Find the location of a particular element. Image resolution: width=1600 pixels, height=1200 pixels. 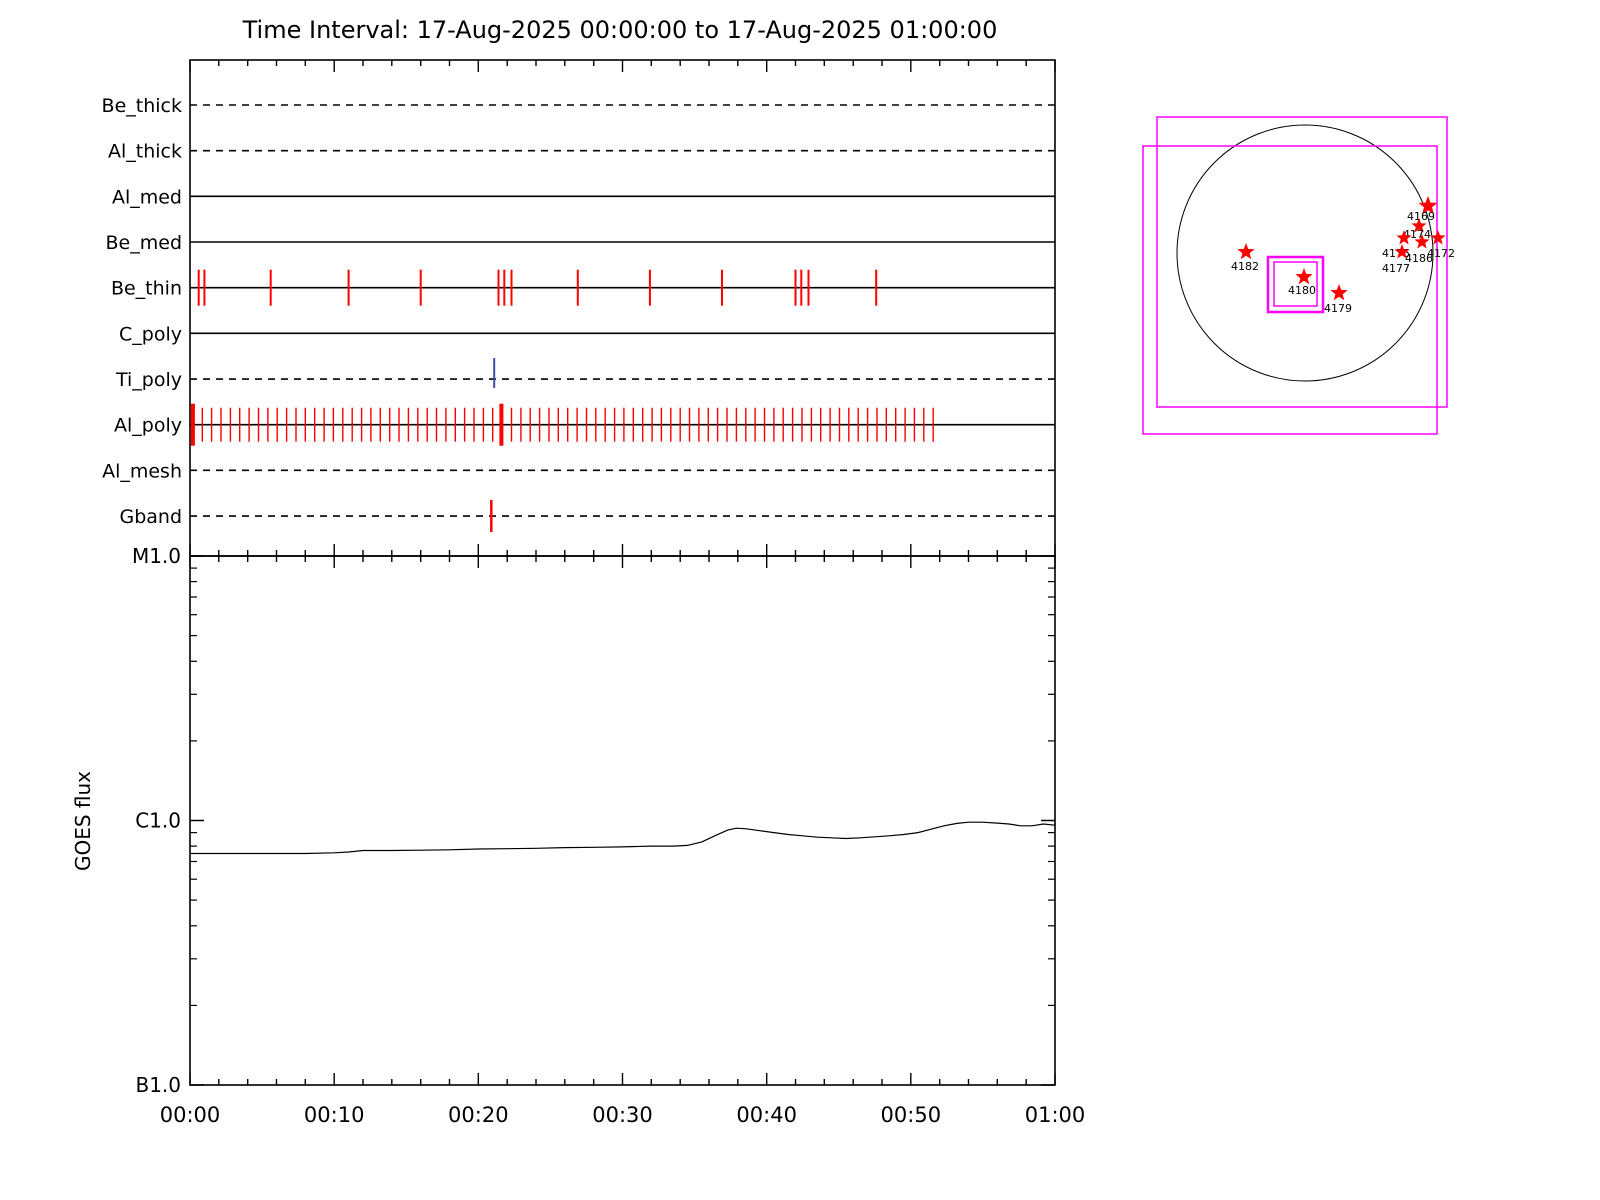

goes-flux-line is located at coordinates (623, 838).